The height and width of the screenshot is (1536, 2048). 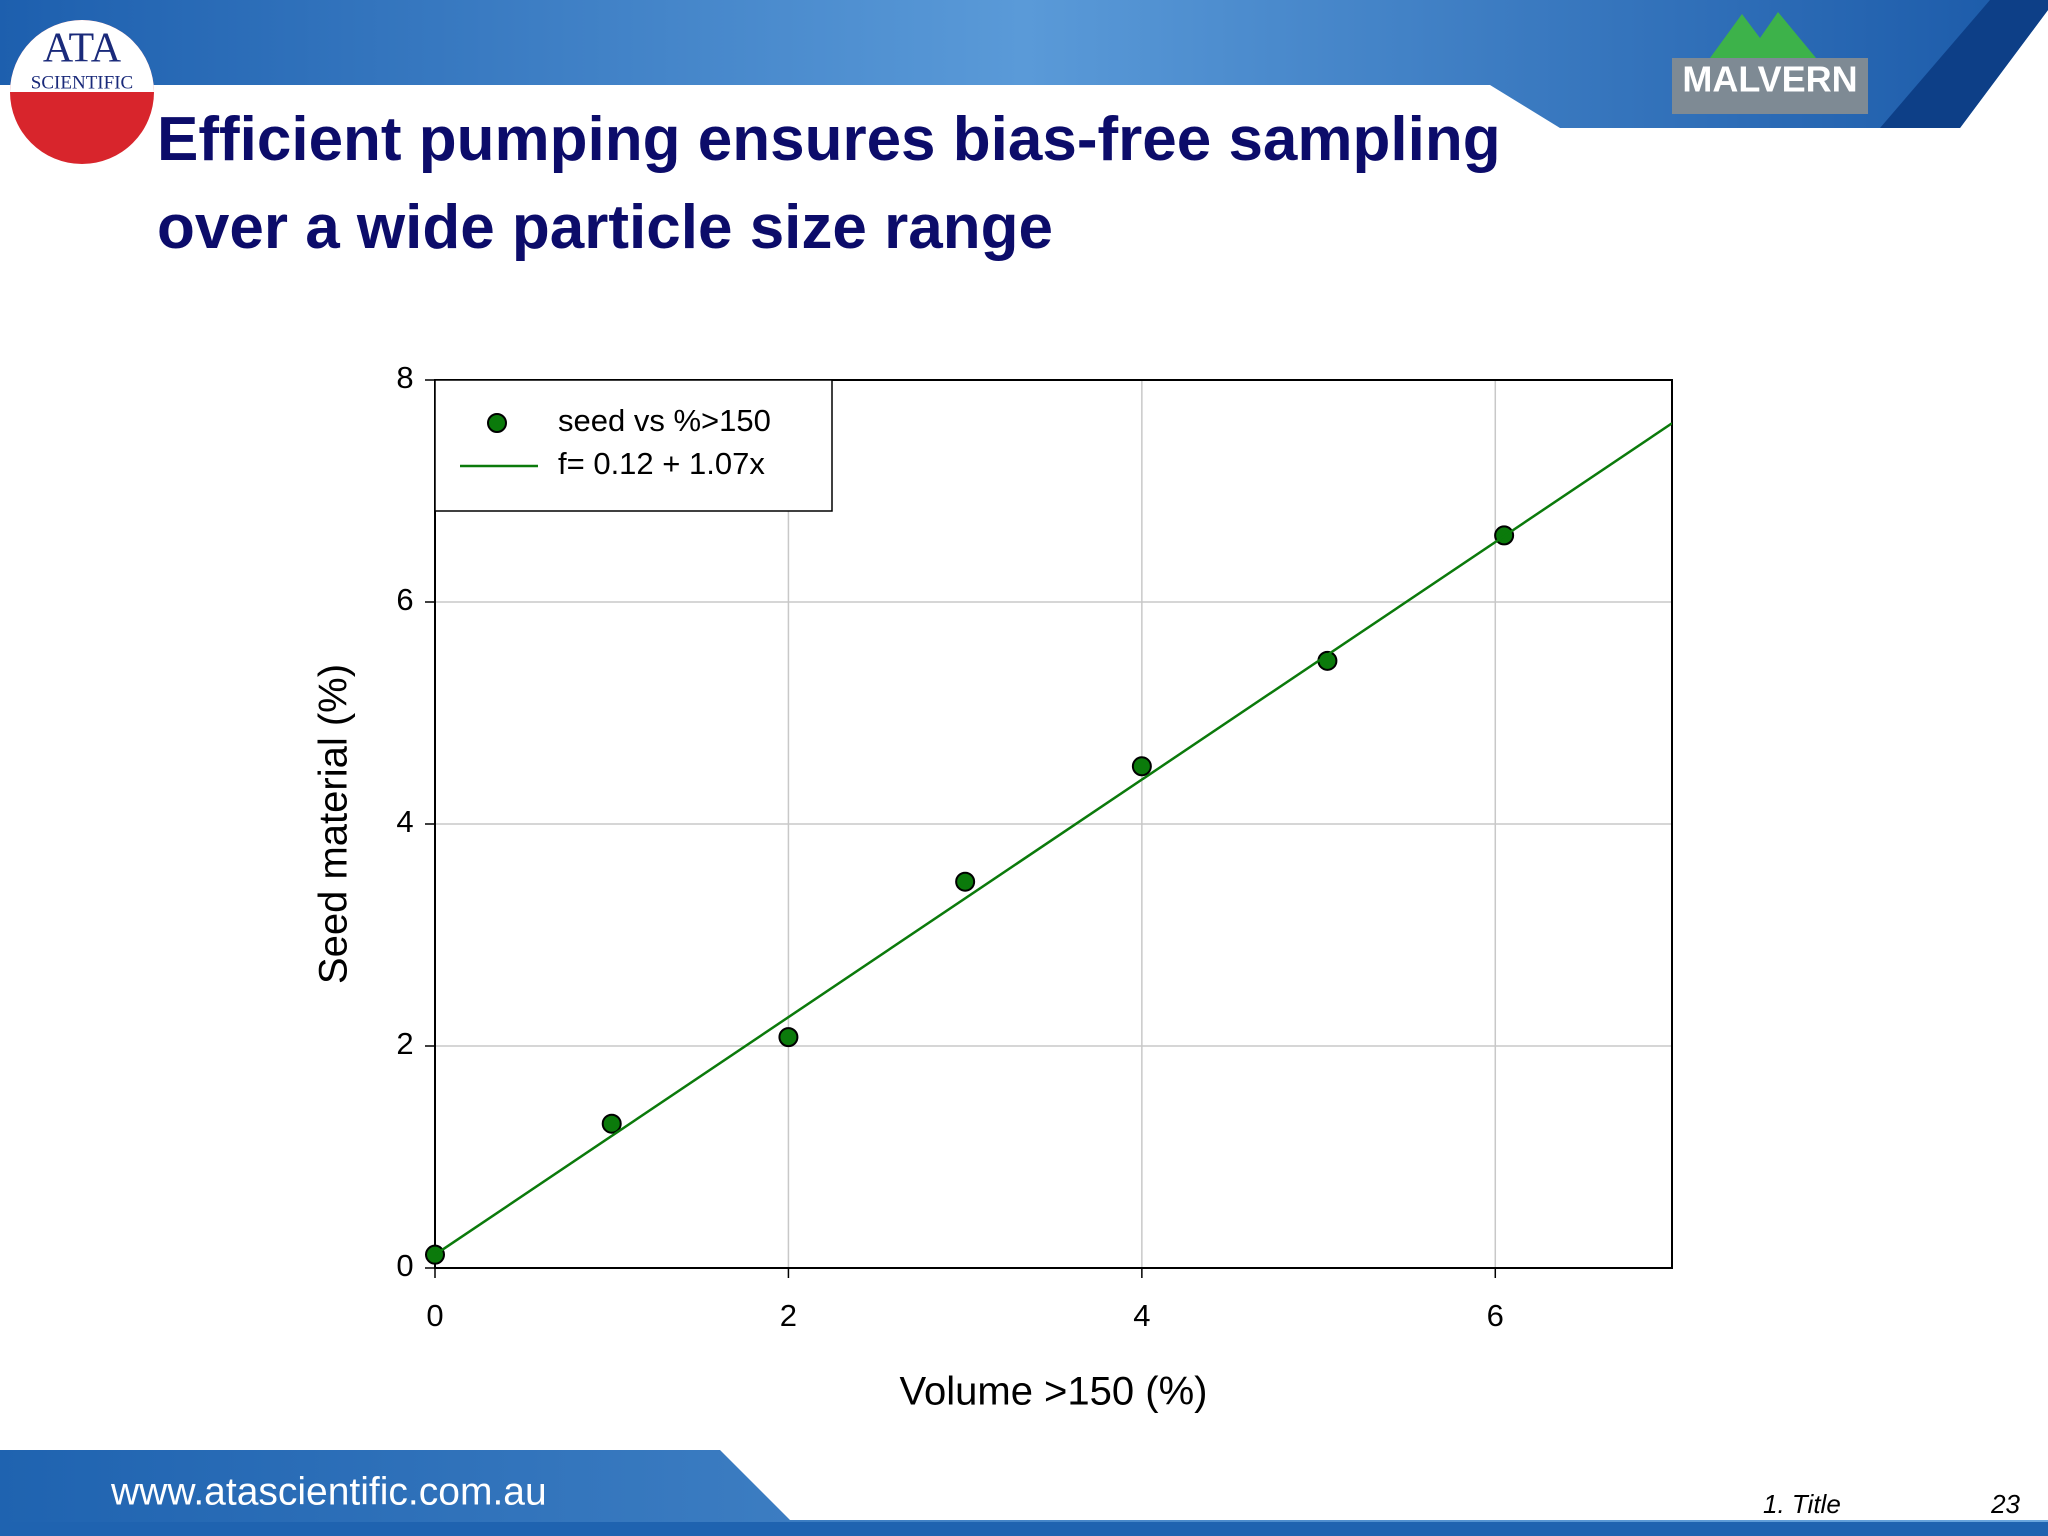 What do you see at coordinates (404, 377) in the screenshot?
I see `y-tick-label: 8` at bounding box center [404, 377].